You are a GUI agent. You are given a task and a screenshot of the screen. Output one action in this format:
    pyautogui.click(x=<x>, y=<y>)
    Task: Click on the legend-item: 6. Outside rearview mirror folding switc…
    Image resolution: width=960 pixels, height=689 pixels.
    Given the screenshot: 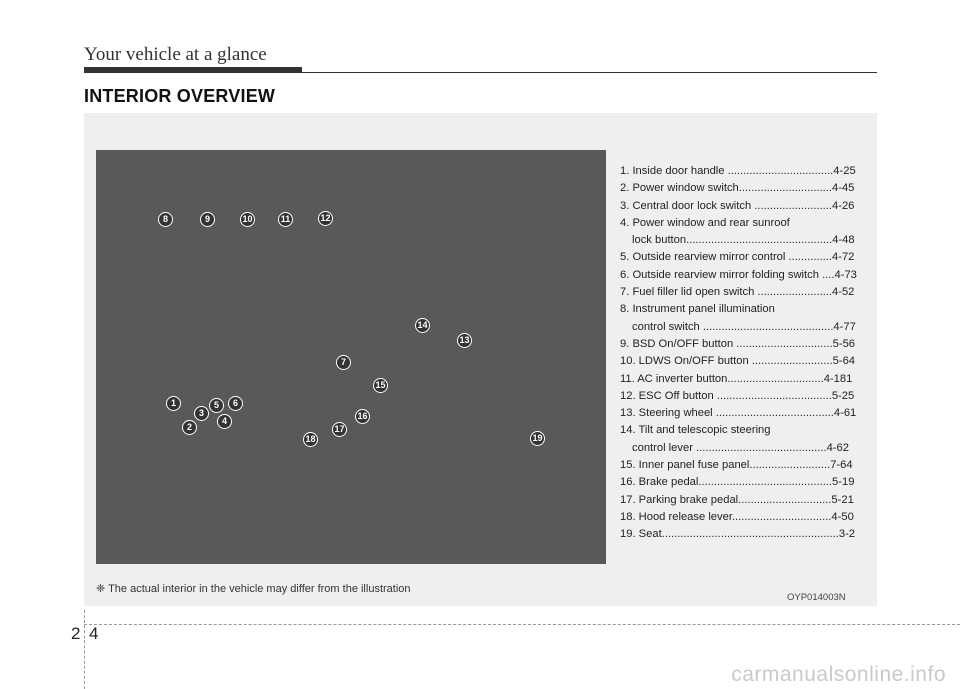 What is the action you would take?
    pyautogui.click(x=738, y=274)
    